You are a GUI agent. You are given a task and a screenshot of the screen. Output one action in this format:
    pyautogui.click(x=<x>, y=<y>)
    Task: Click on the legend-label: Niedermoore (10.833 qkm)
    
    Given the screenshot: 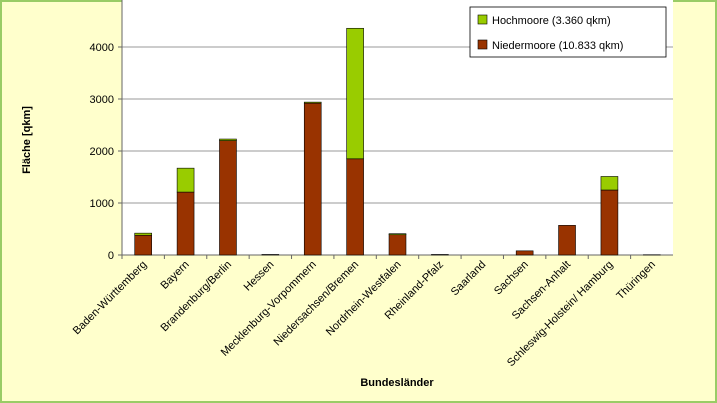 What is the action you would take?
    pyautogui.click(x=557, y=46)
    